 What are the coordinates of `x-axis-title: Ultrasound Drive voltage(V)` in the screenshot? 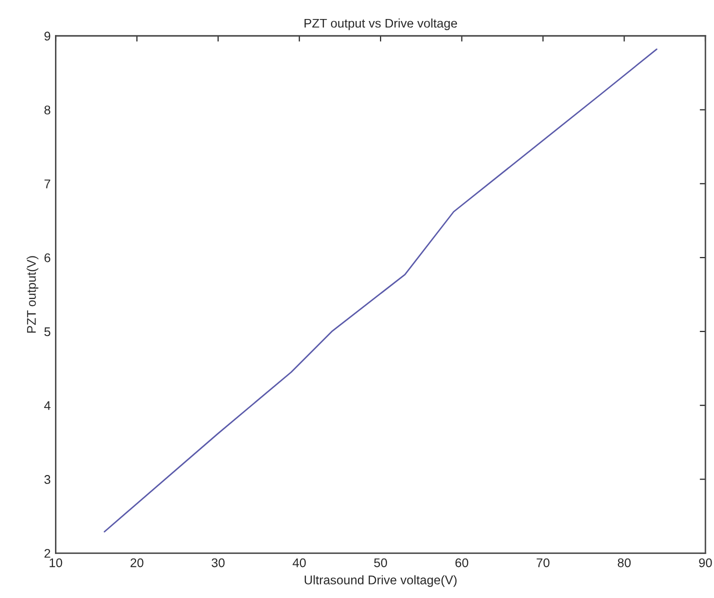 It's located at (380, 581).